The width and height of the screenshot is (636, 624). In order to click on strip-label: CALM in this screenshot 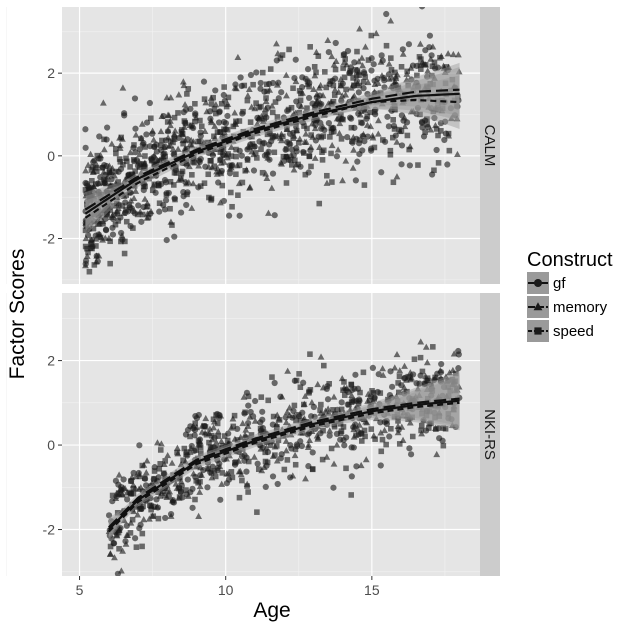, I will do `click(489, 146)`.